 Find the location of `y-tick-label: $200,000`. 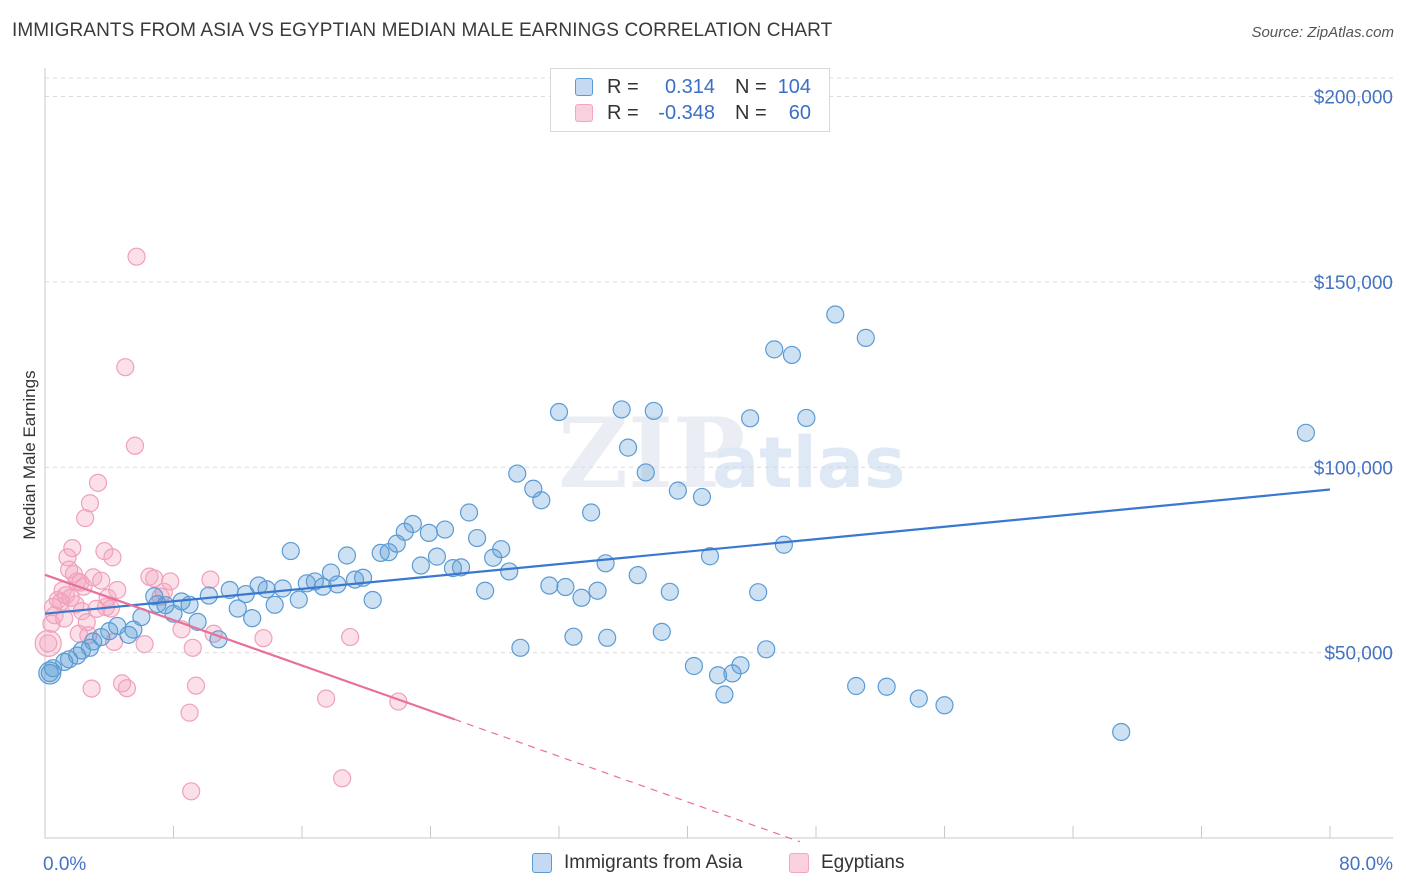

y-tick-label: $200,000 is located at coordinates (1353, 98).